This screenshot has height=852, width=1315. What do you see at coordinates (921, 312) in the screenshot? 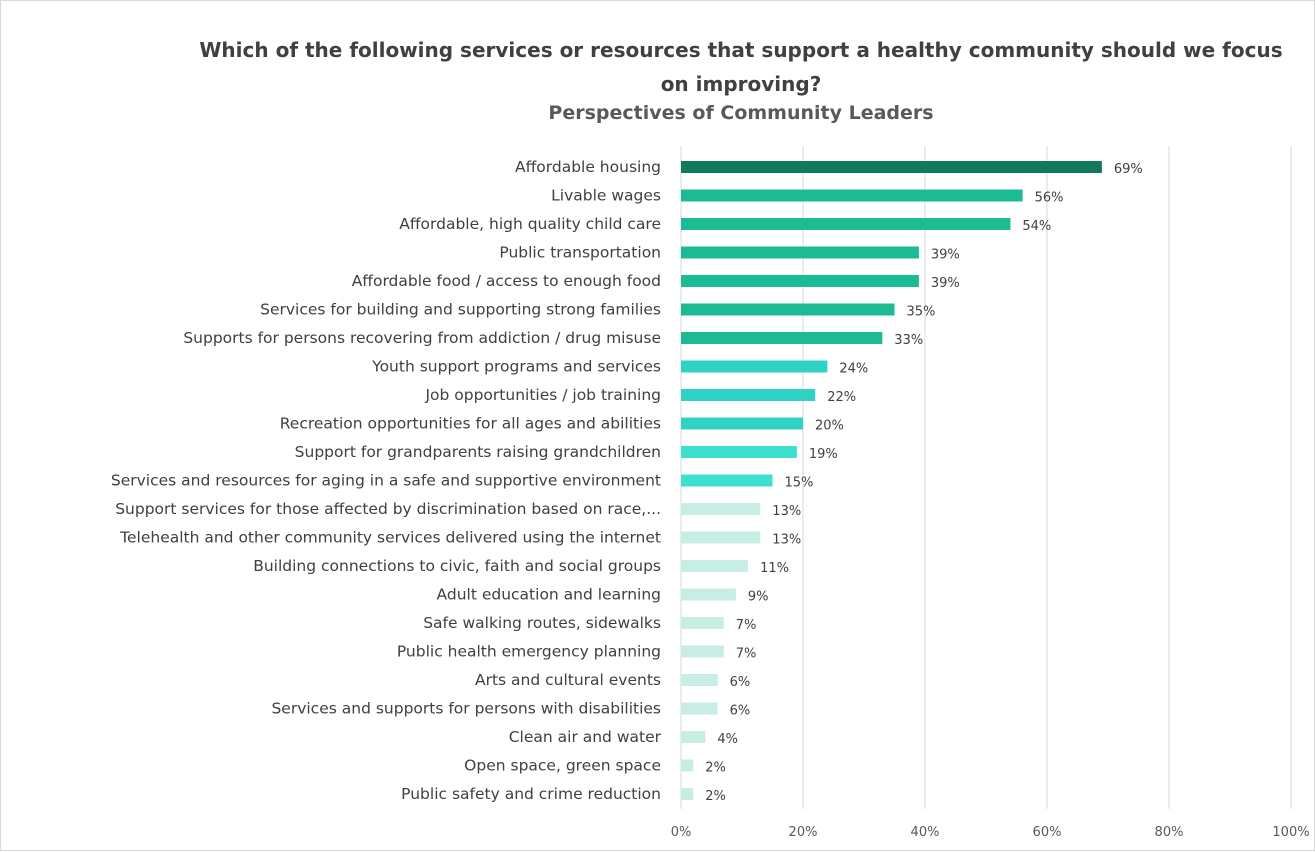
I see `data-label: 35%` at bounding box center [921, 312].